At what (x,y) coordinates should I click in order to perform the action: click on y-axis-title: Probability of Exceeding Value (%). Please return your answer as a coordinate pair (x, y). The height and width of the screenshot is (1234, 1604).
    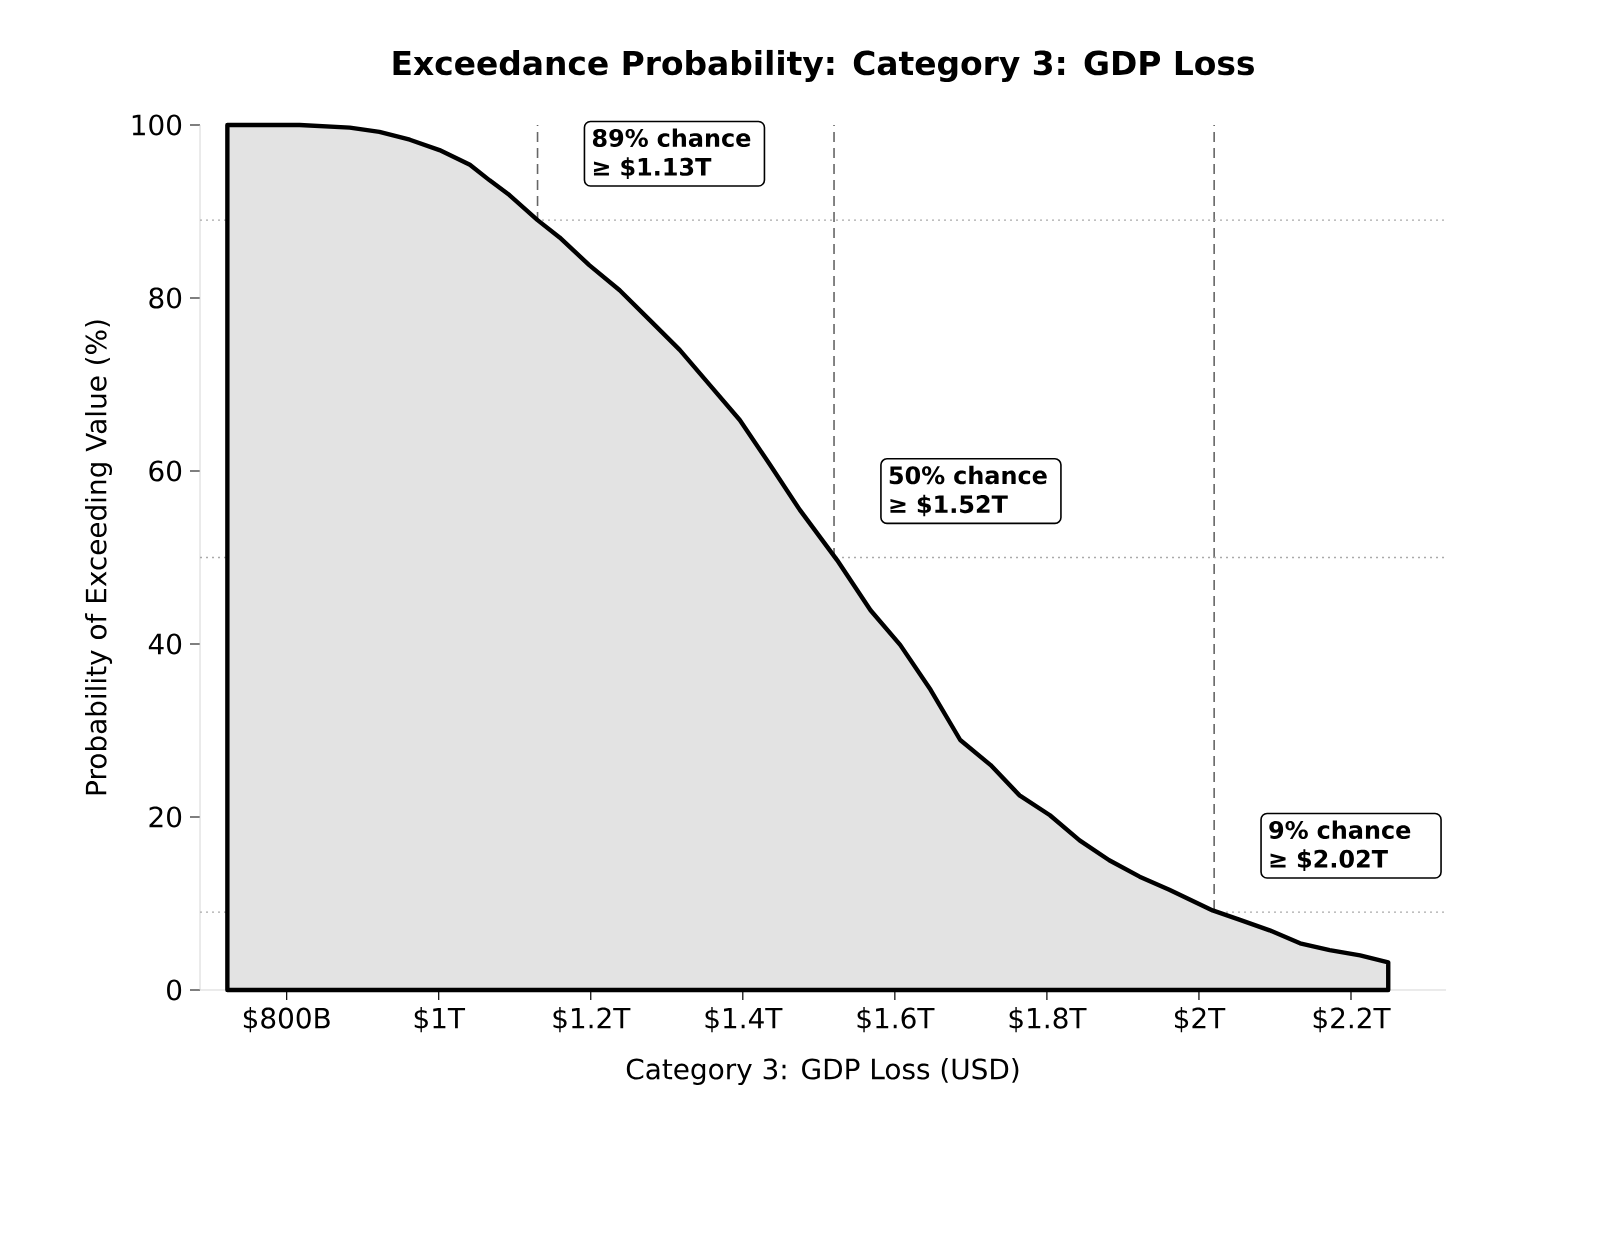
    Looking at the image, I should click on (99, 557).